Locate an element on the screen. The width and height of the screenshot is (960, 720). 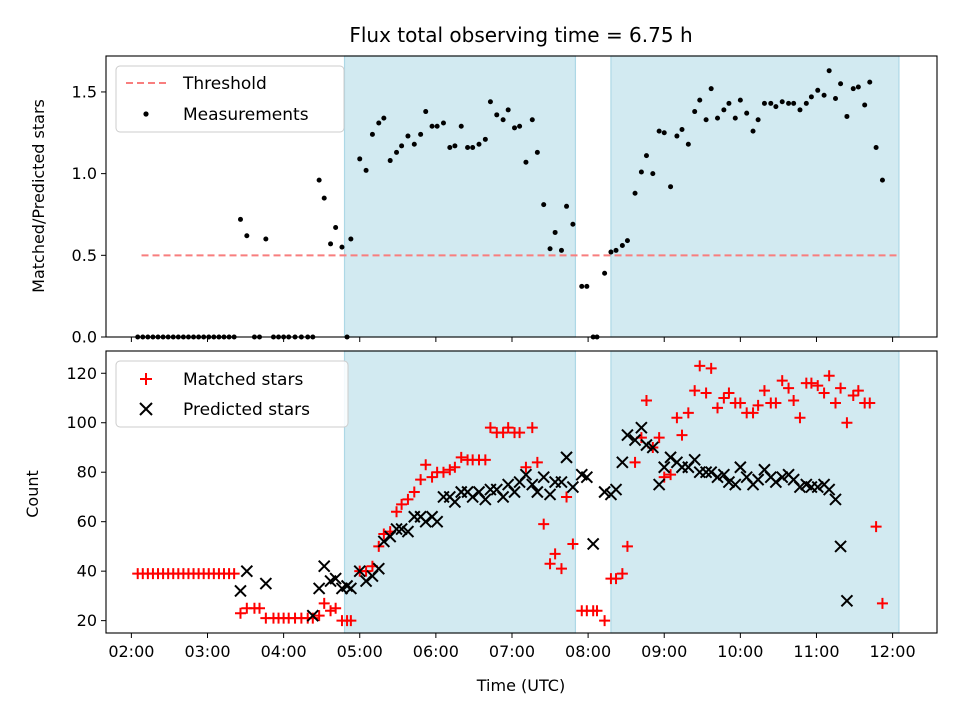
y-tick-label: 1.5 is located at coordinates (84, 91).